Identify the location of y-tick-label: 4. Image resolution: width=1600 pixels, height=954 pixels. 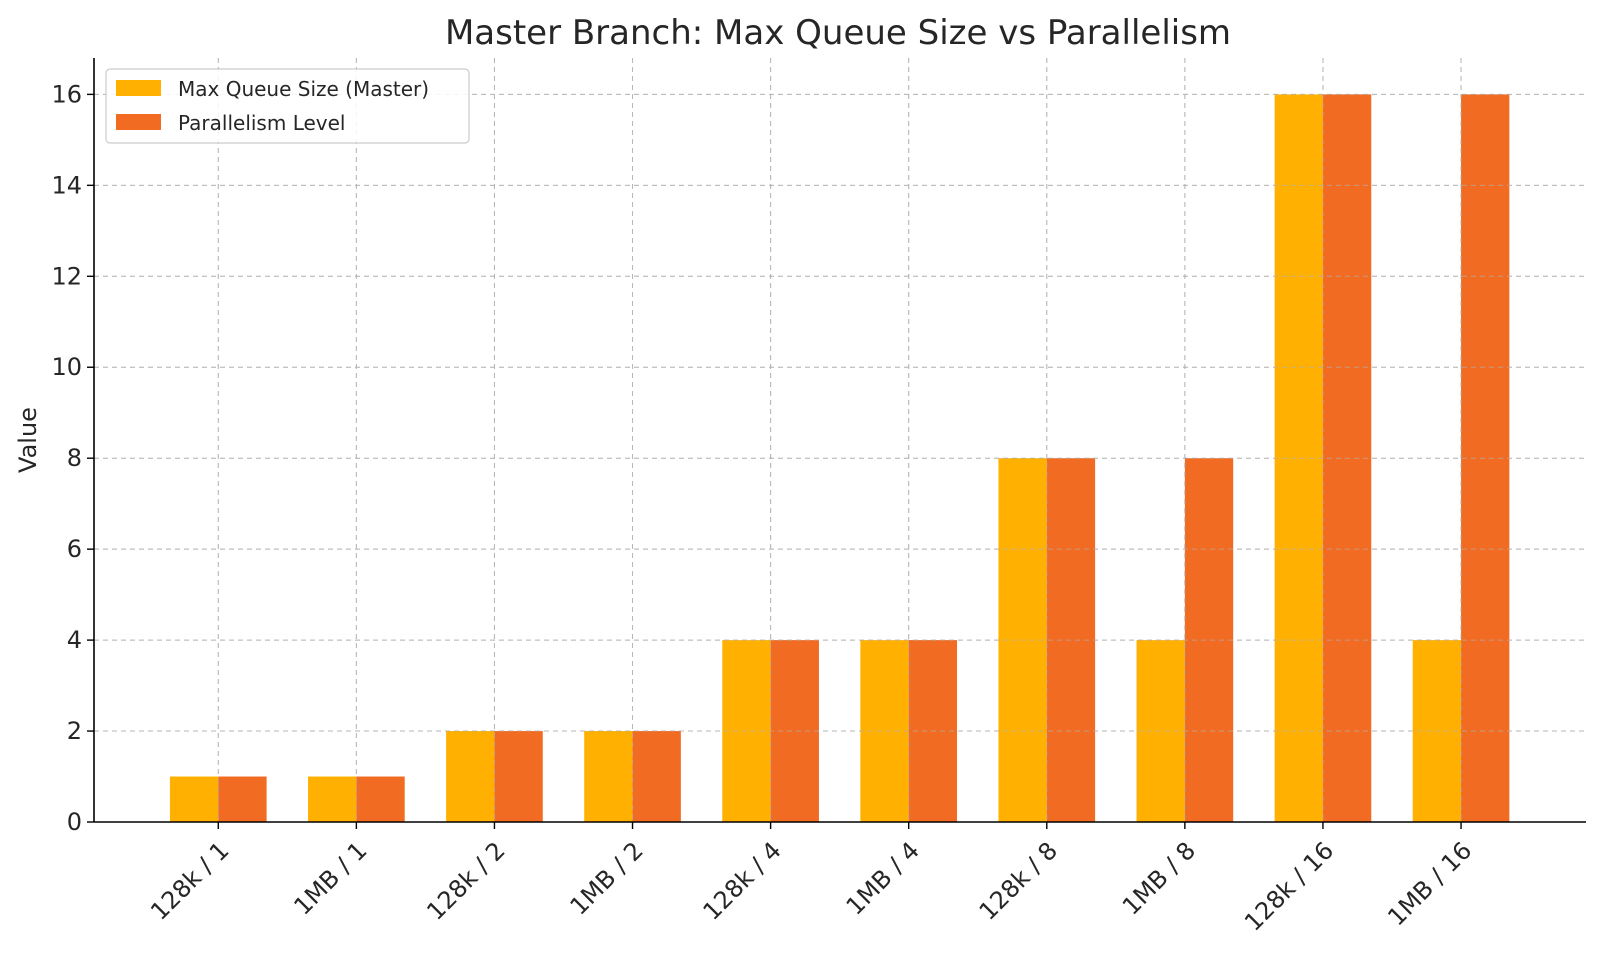
(74, 640).